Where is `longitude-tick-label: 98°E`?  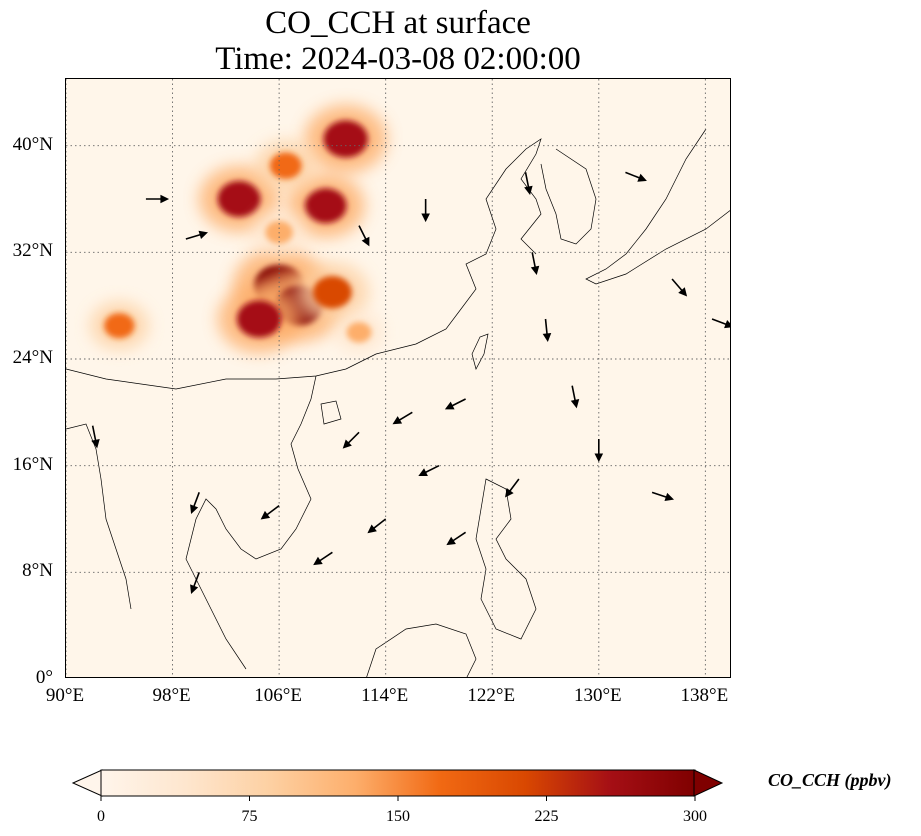
longitude-tick-label: 98°E is located at coordinates (171, 695).